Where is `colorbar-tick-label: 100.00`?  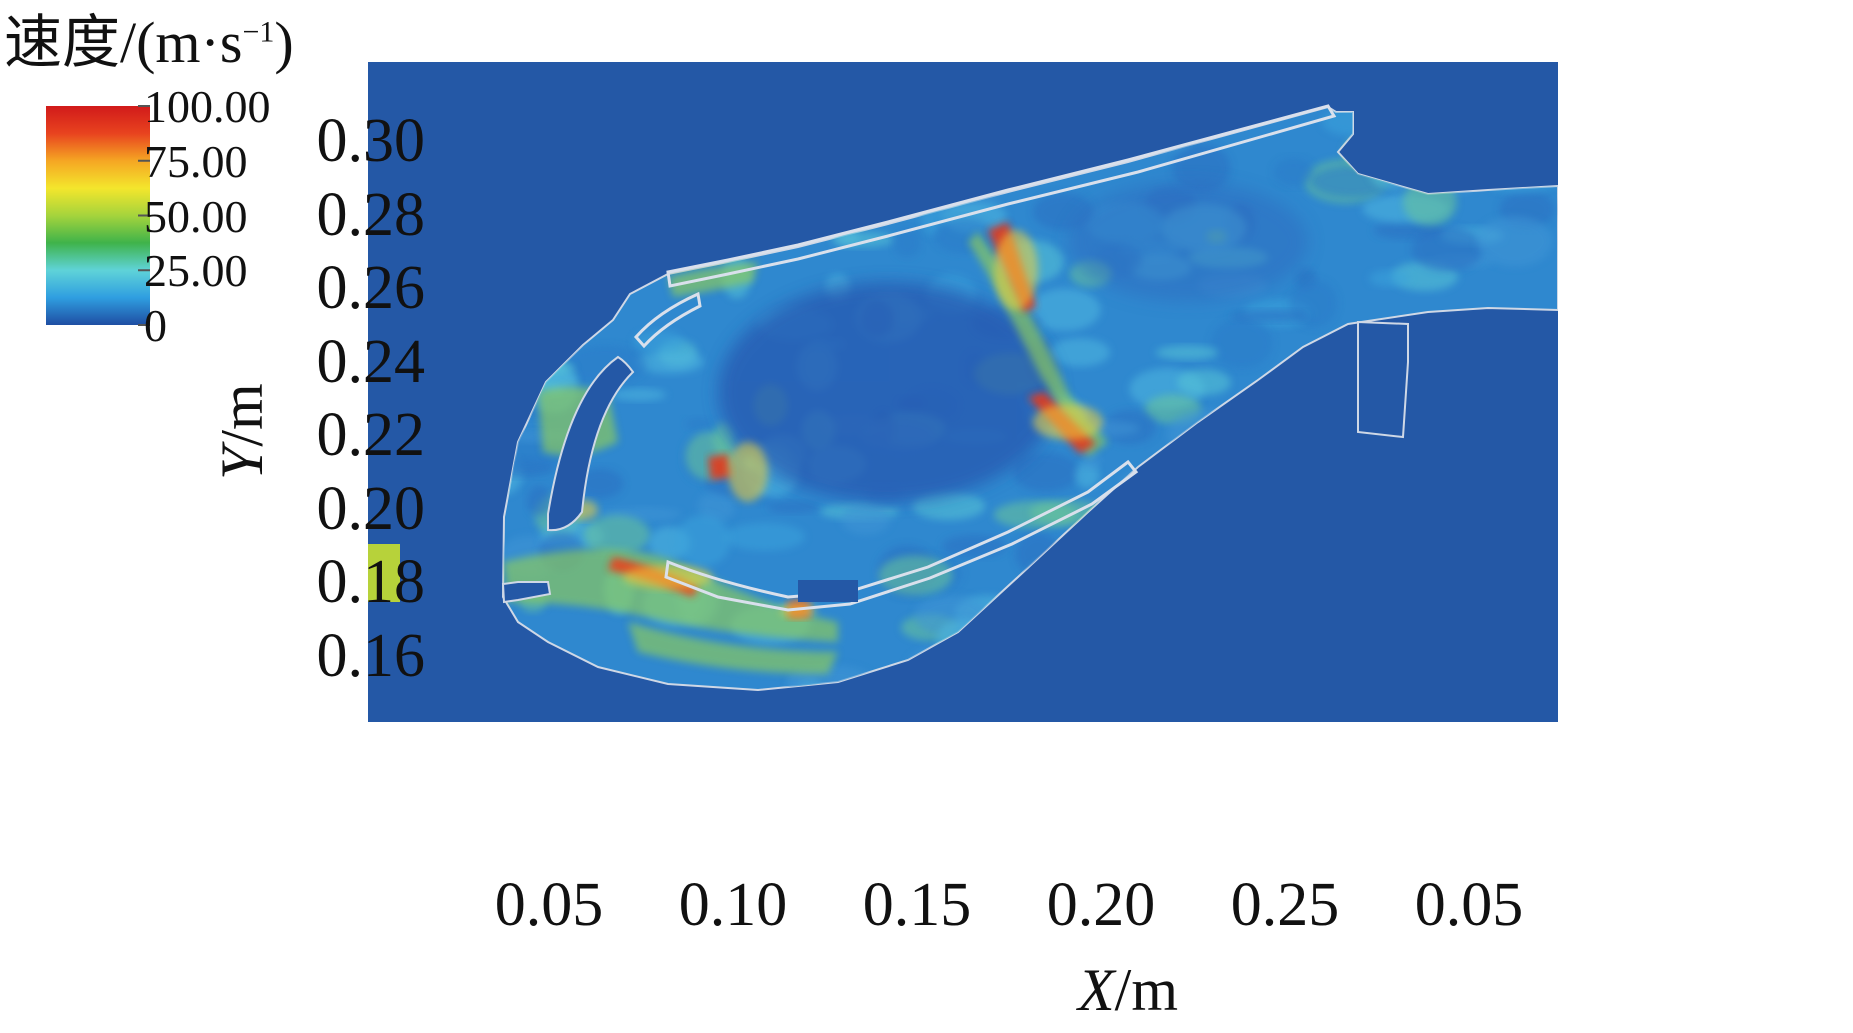
colorbar-tick-label: 100.00 is located at coordinates (207, 106).